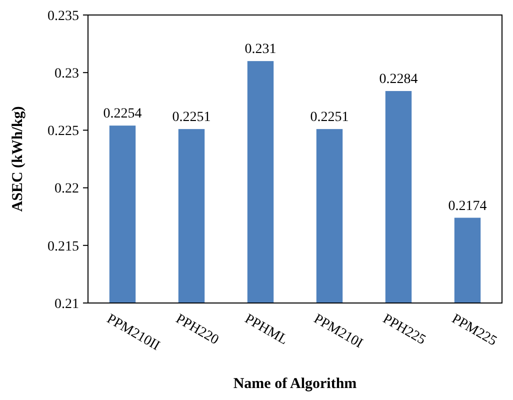 Image resolution: width=513 pixels, height=400 pixels. Describe the element at coordinates (63, 16) in the screenshot. I see `y-tick-label: 0.235` at that location.